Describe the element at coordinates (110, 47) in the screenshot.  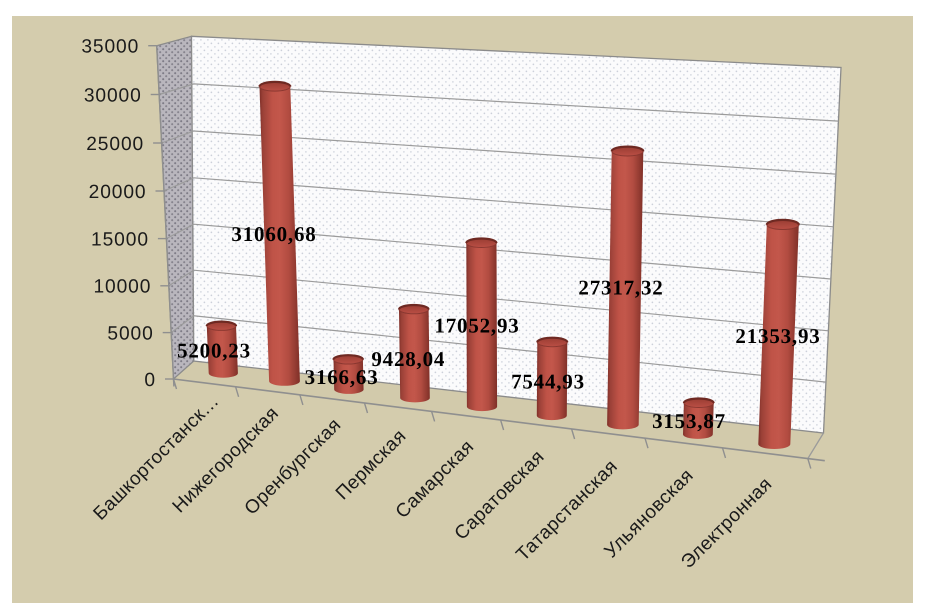
I see `svg-text: 35000` at that location.